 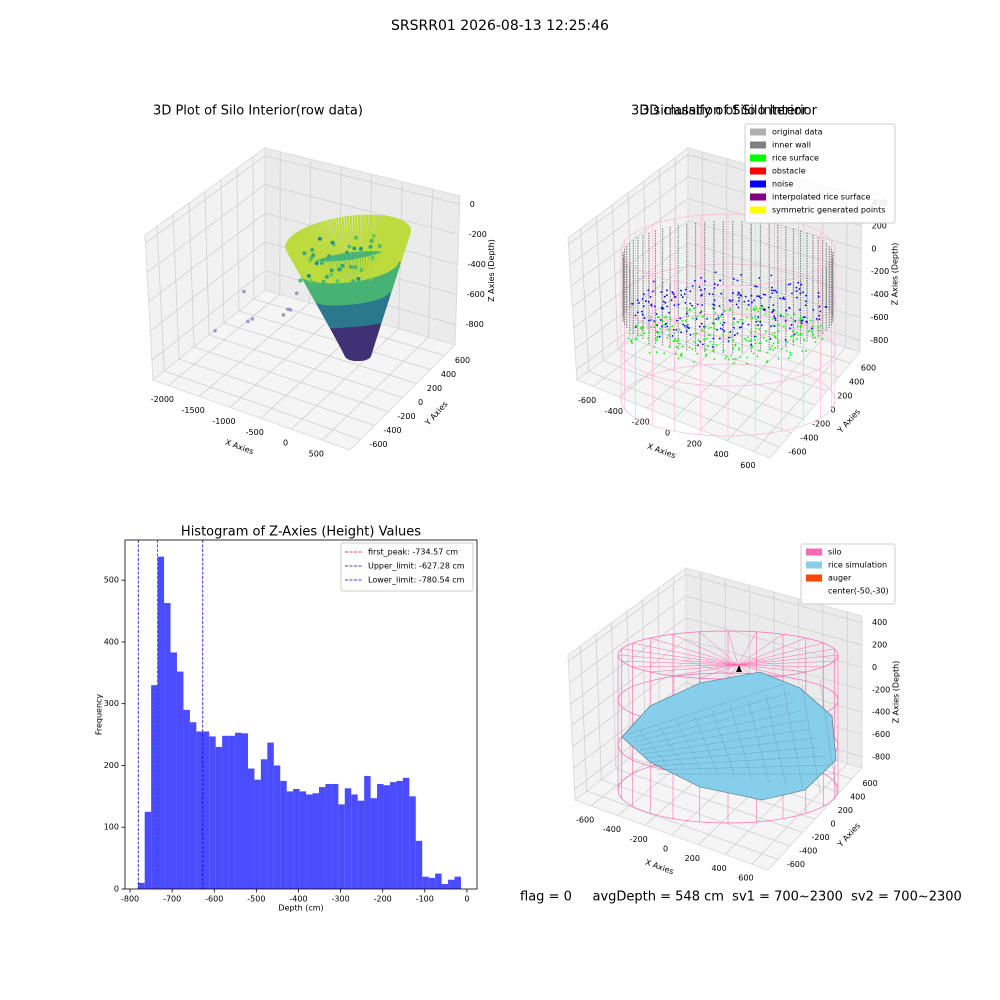 What do you see at coordinates (406, 416) in the screenshot?
I see `y-tick-label: -200` at bounding box center [406, 416].